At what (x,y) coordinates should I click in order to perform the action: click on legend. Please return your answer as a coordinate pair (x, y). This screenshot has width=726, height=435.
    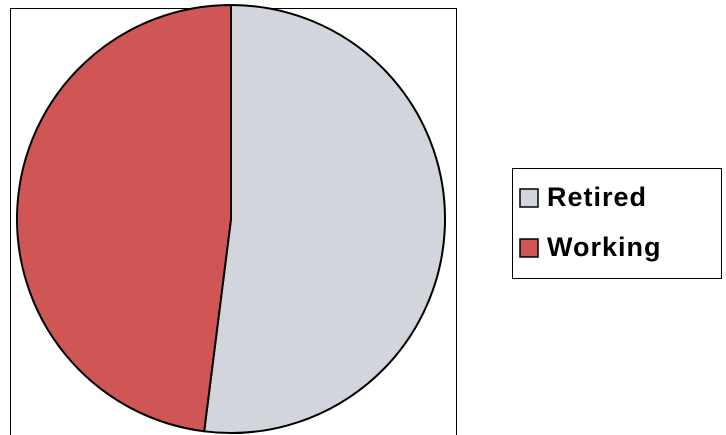
    Looking at the image, I should click on (617, 223).